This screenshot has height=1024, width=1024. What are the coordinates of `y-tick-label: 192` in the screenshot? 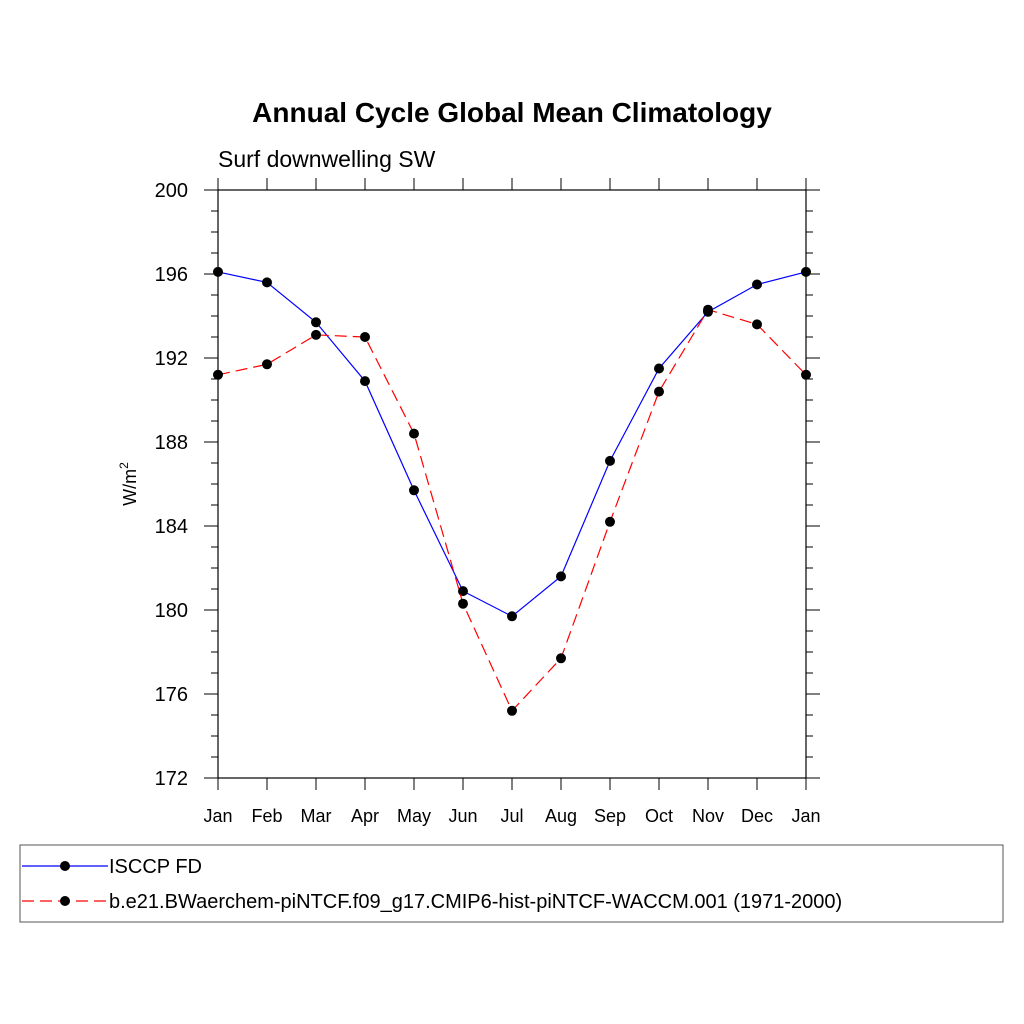 It's located at (171, 359).